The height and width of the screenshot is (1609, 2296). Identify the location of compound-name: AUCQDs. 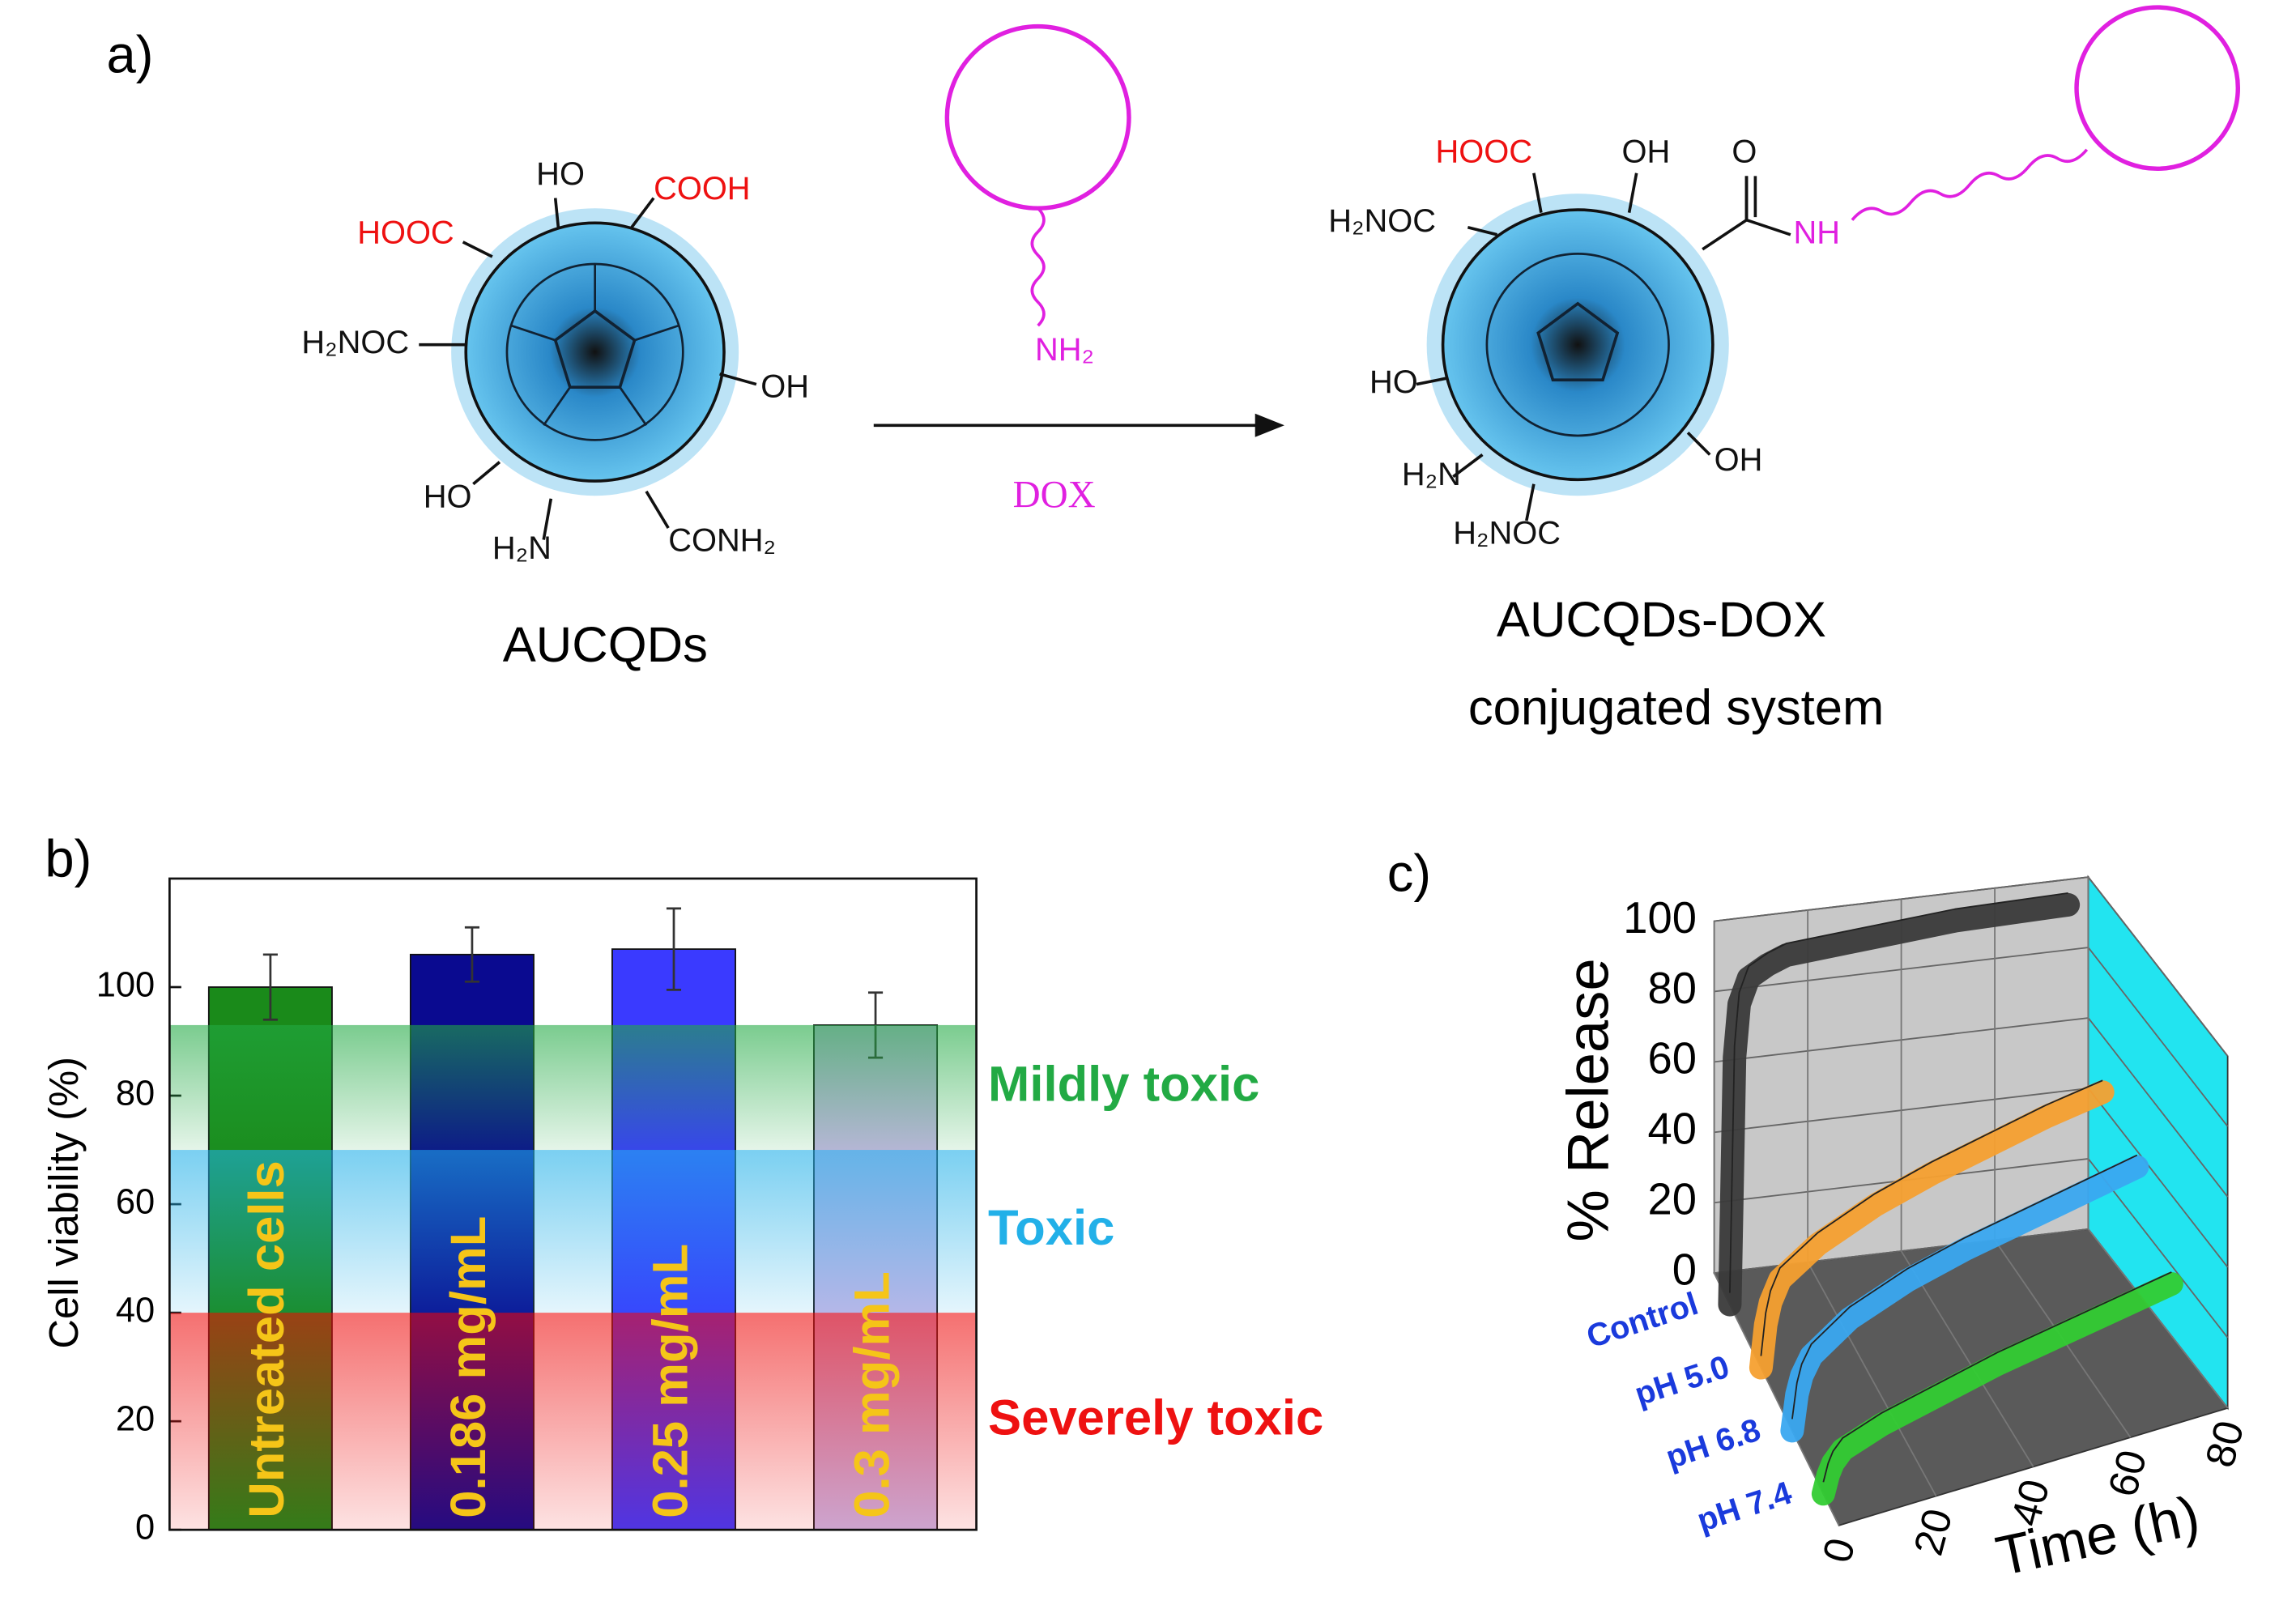
(605, 645).